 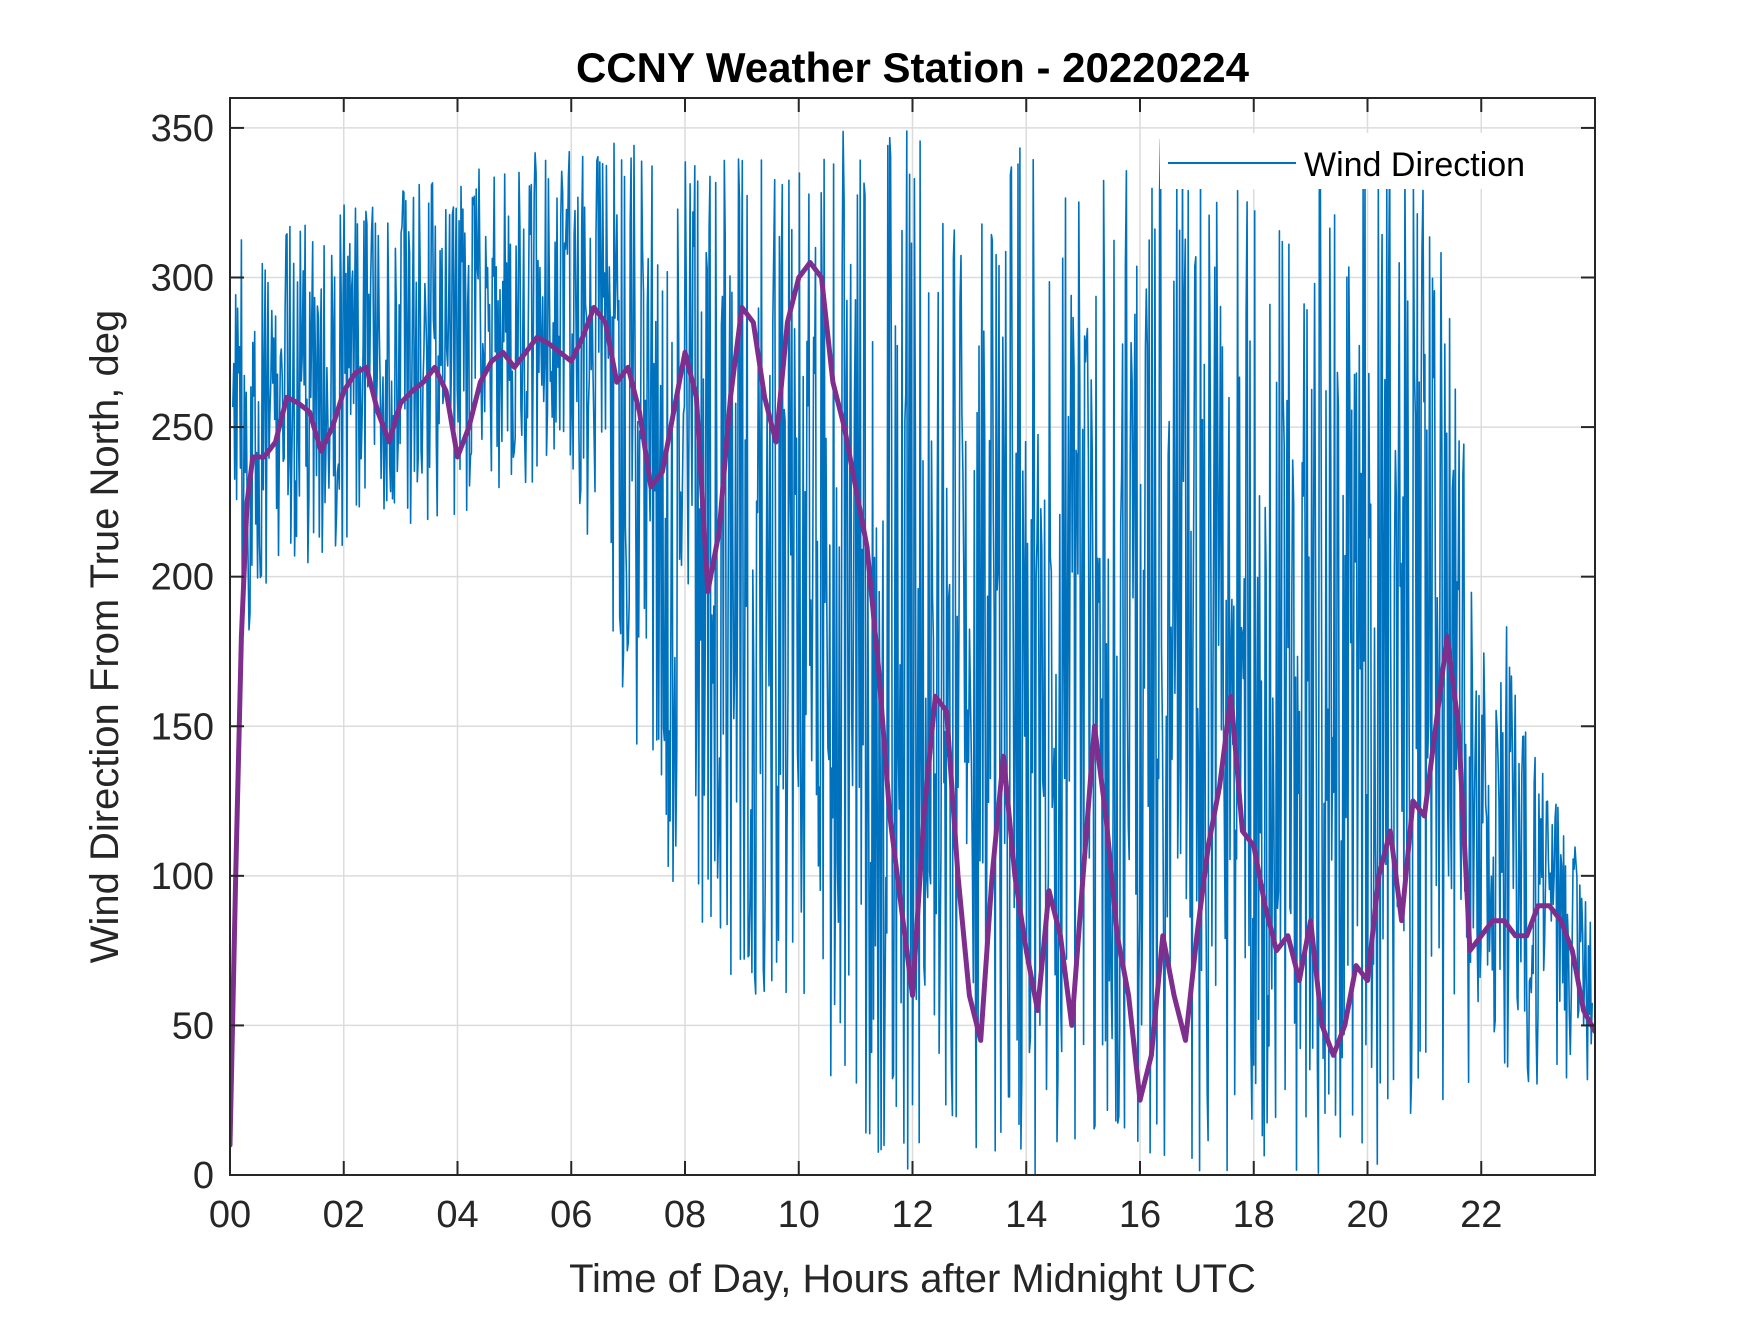 What do you see at coordinates (182, 727) in the screenshot?
I see `y-tick-label: 150` at bounding box center [182, 727].